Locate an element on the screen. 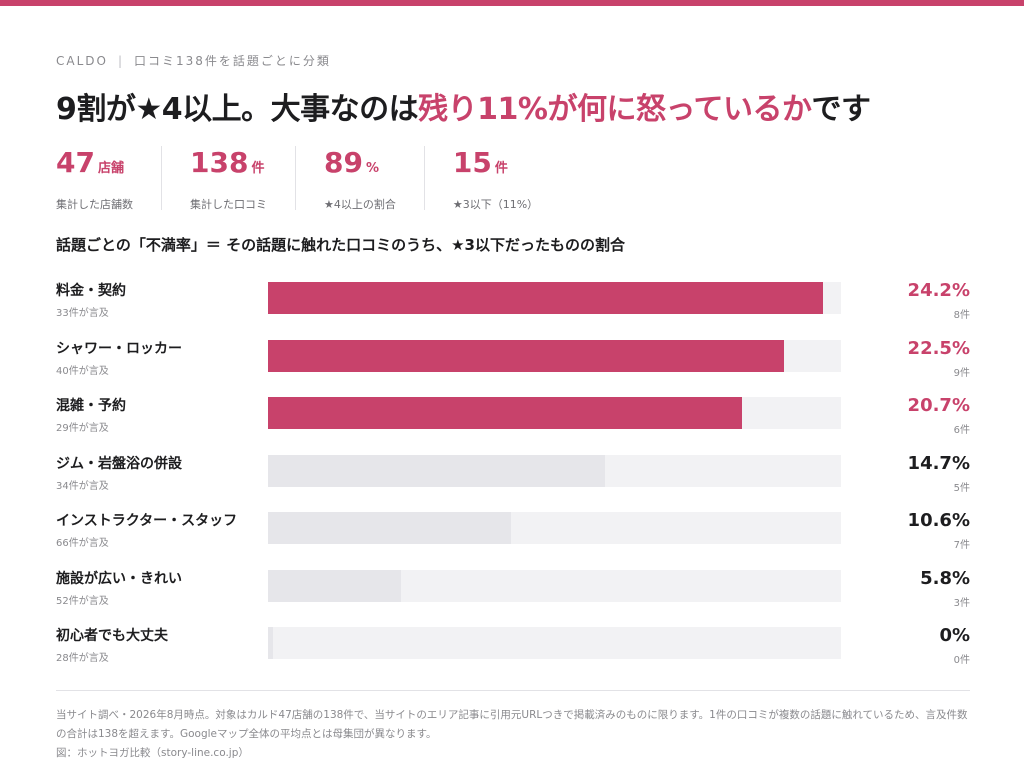 The image size is (1024, 768). stat-value: 89 is located at coordinates (343, 162).